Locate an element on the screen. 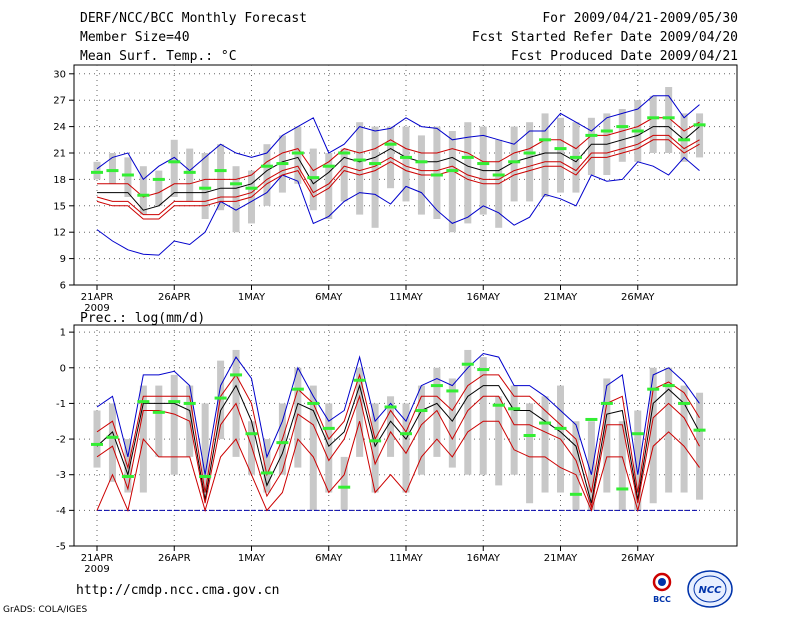 The width and height of the screenshot is (800, 618). precip-series-lower is located at coordinates (398, 451).